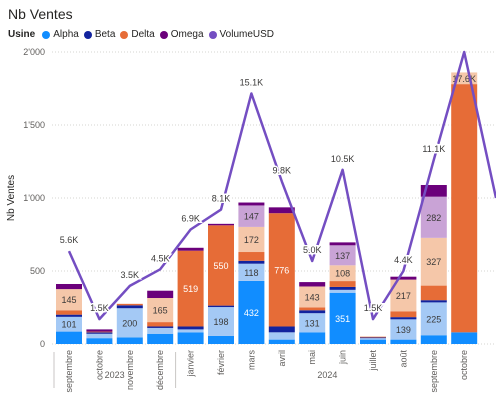  What do you see at coordinates (373, 361) in the screenshot?
I see `x-tick-label: juillet` at bounding box center [373, 361].